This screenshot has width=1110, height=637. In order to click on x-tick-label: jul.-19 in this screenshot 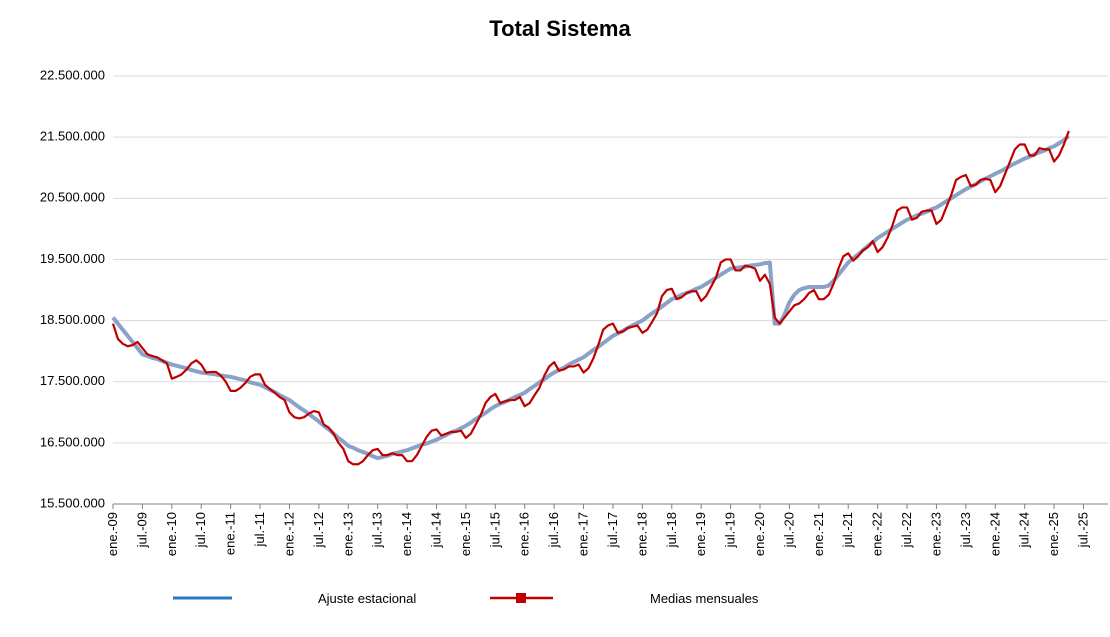, I will do `click(730, 530)`.